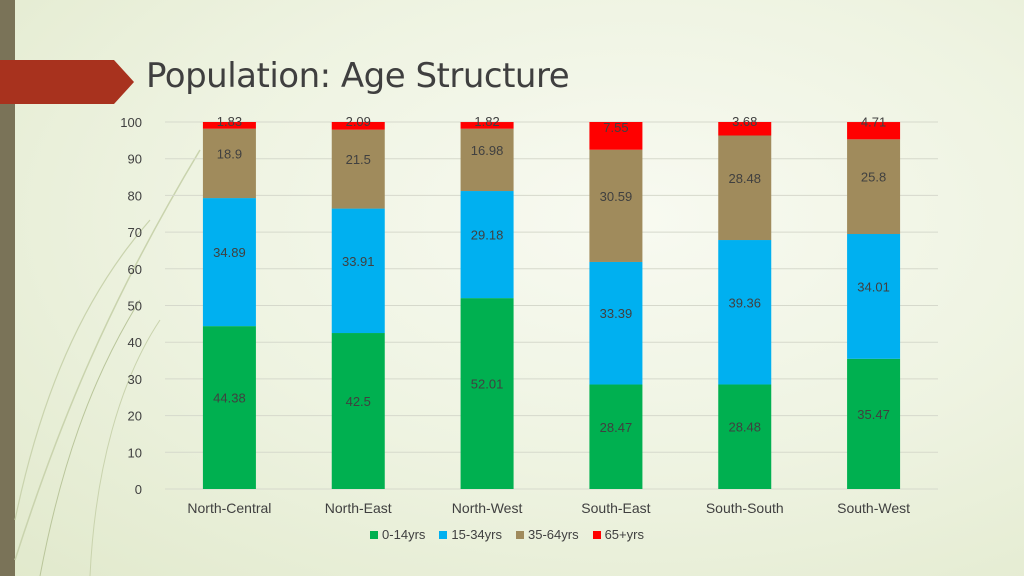  I want to click on data-label: 7.55, so click(615, 127).